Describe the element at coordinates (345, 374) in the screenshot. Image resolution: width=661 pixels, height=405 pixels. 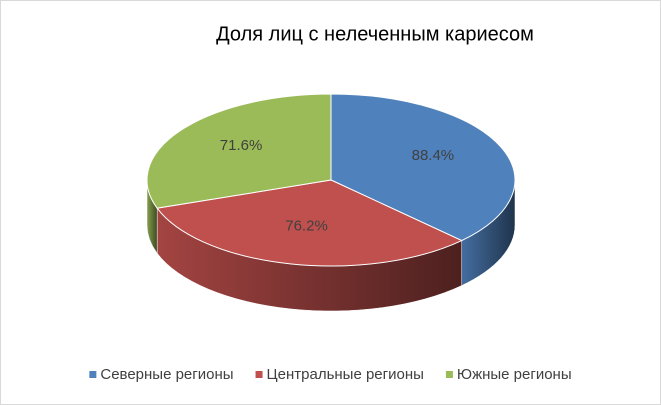
I see `legend-label: Центральные регионы` at that location.